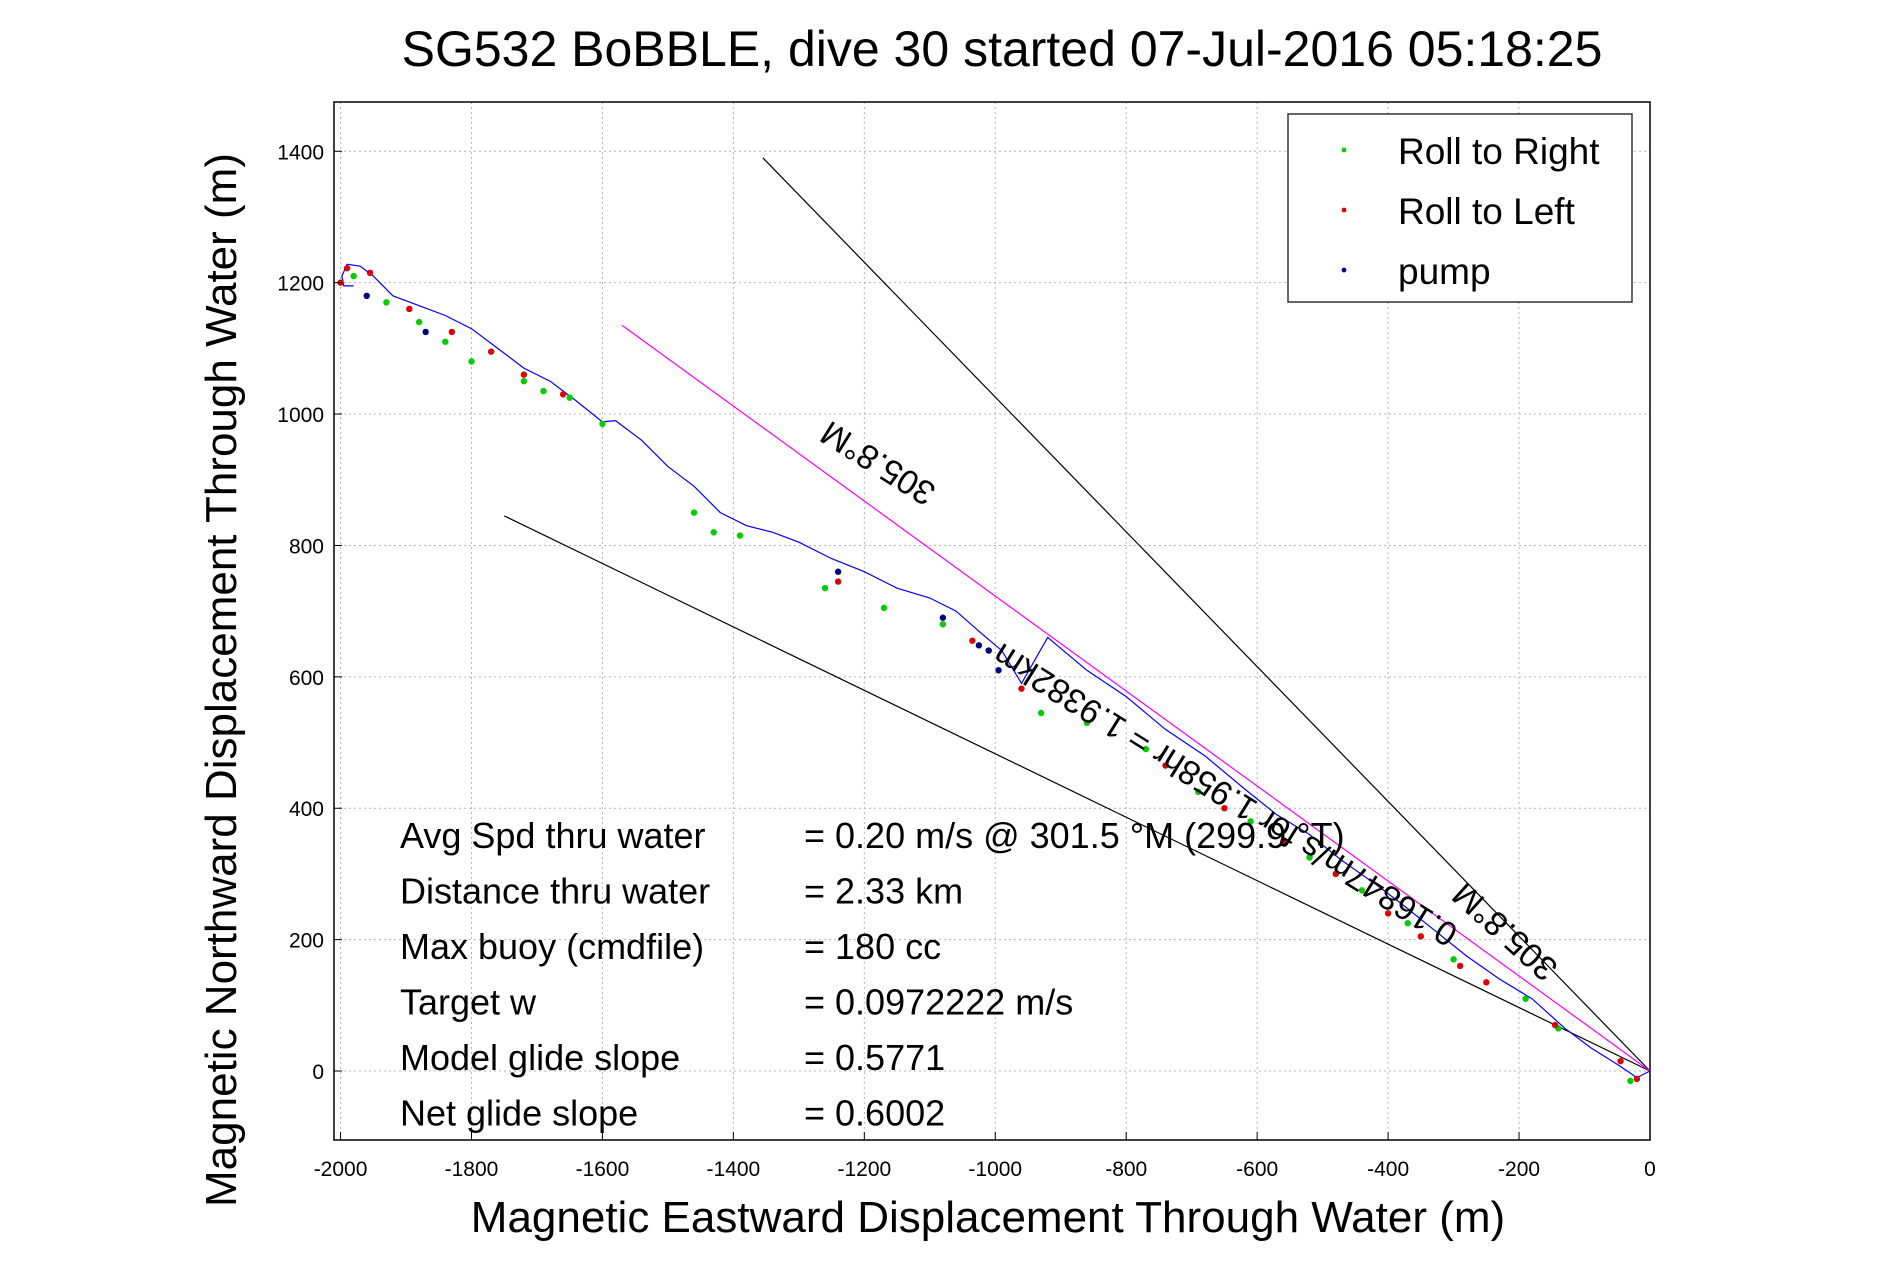 The width and height of the screenshot is (1891, 1262). What do you see at coordinates (995, 1169) in the screenshot?
I see `x-tick-label: -1000` at bounding box center [995, 1169].